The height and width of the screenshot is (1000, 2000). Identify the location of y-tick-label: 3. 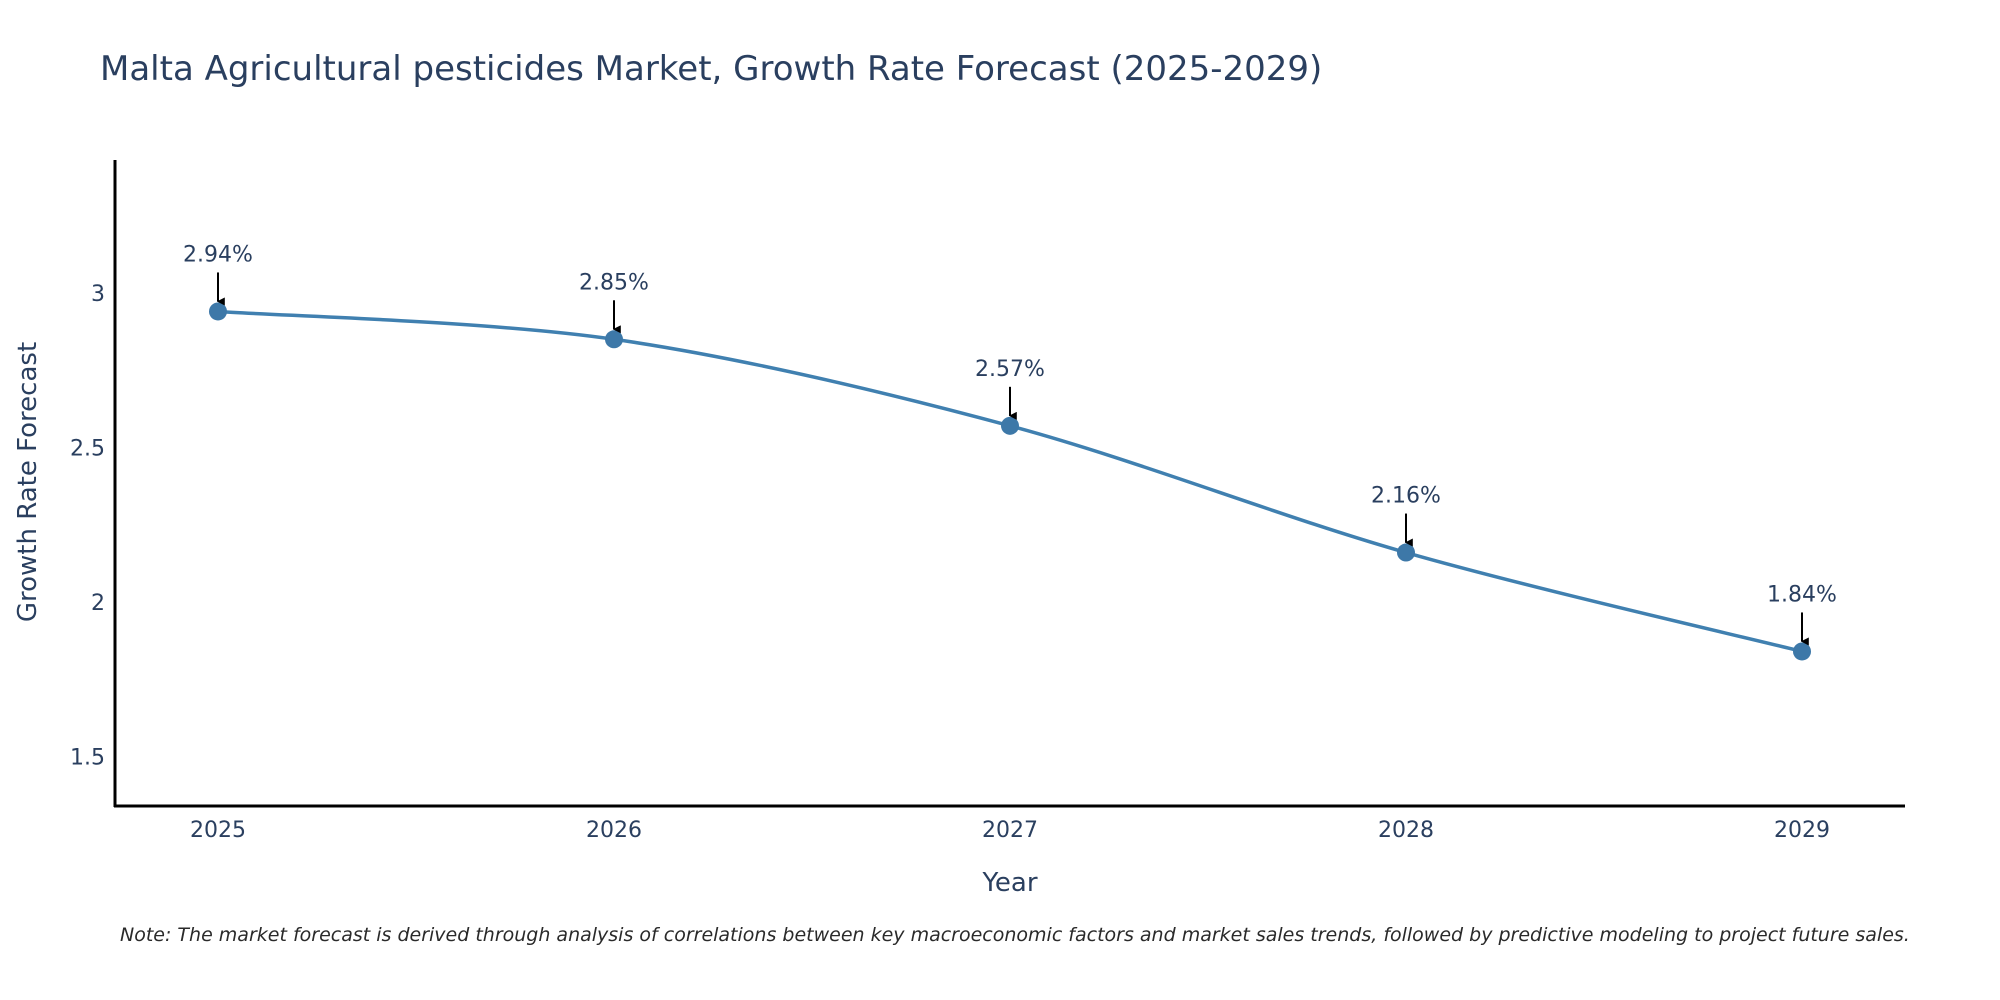
(98, 294).